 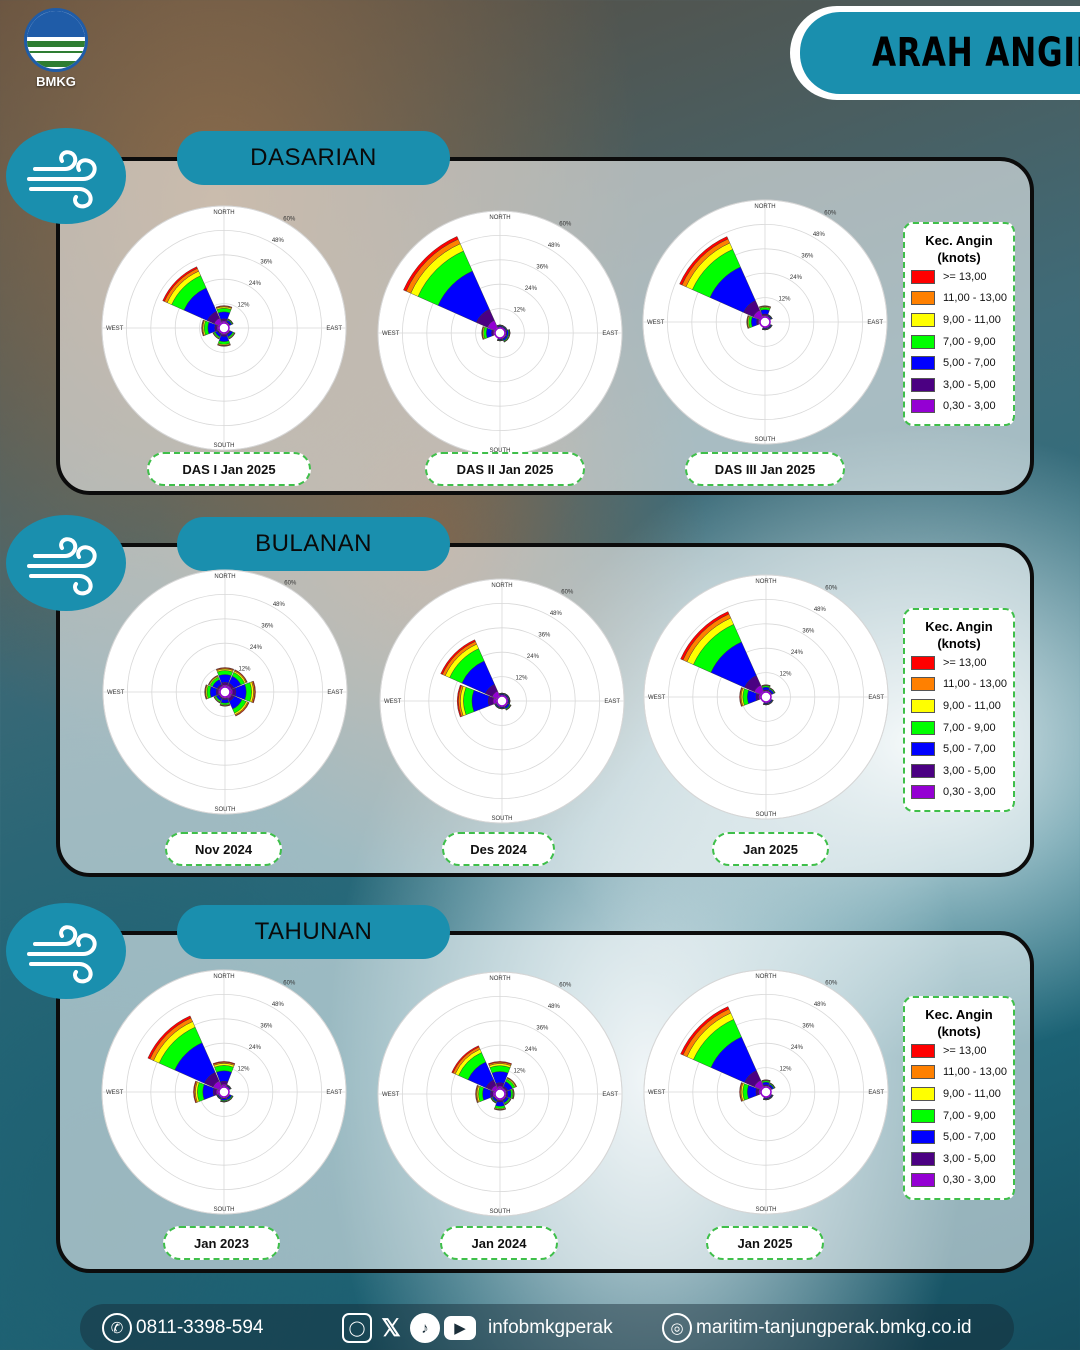 What do you see at coordinates (969, 1137) in the screenshot?
I see `legend-label: 5,00 - 7,00` at bounding box center [969, 1137].